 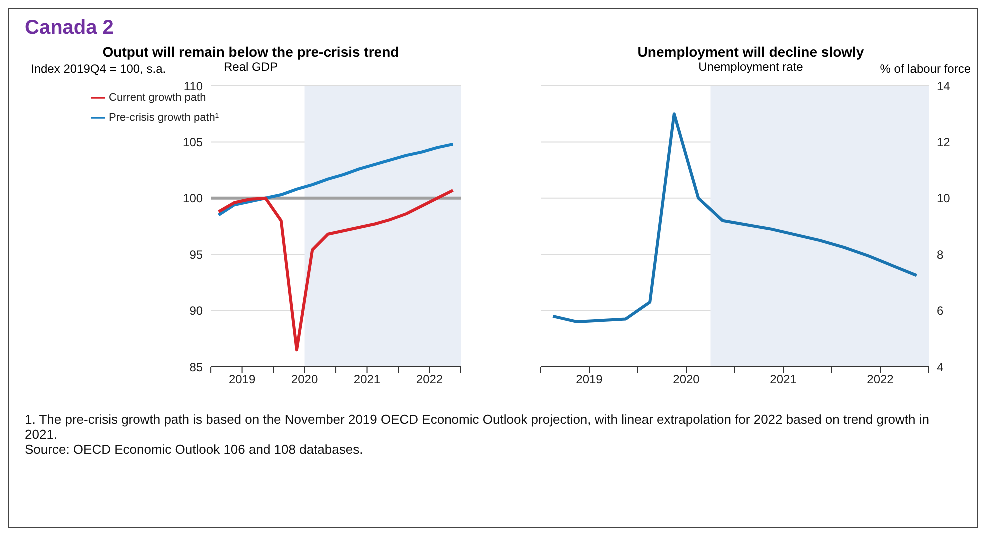 What do you see at coordinates (251, 67) in the screenshot?
I see `chart-subtitle: Real GDP` at bounding box center [251, 67].